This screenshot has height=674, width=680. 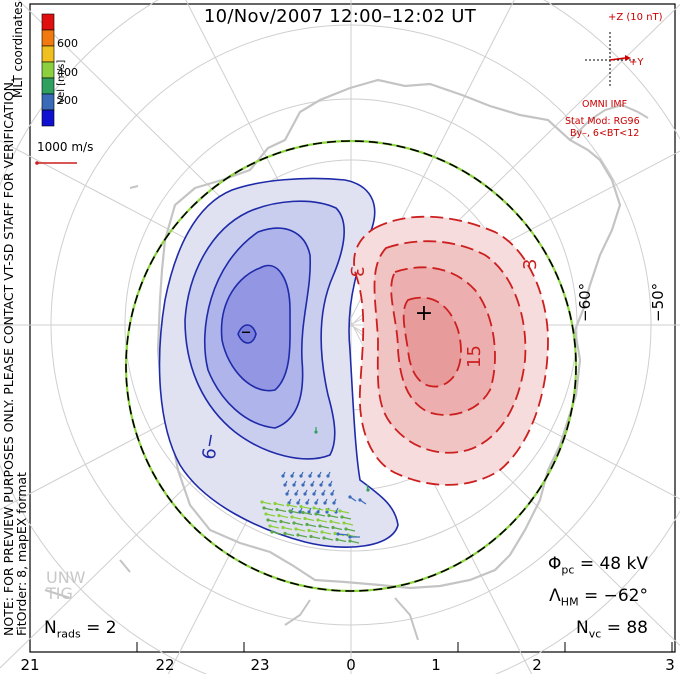 What do you see at coordinates (165, 665) in the screenshot?
I see `mlt-label-22: 22` at bounding box center [165, 665].